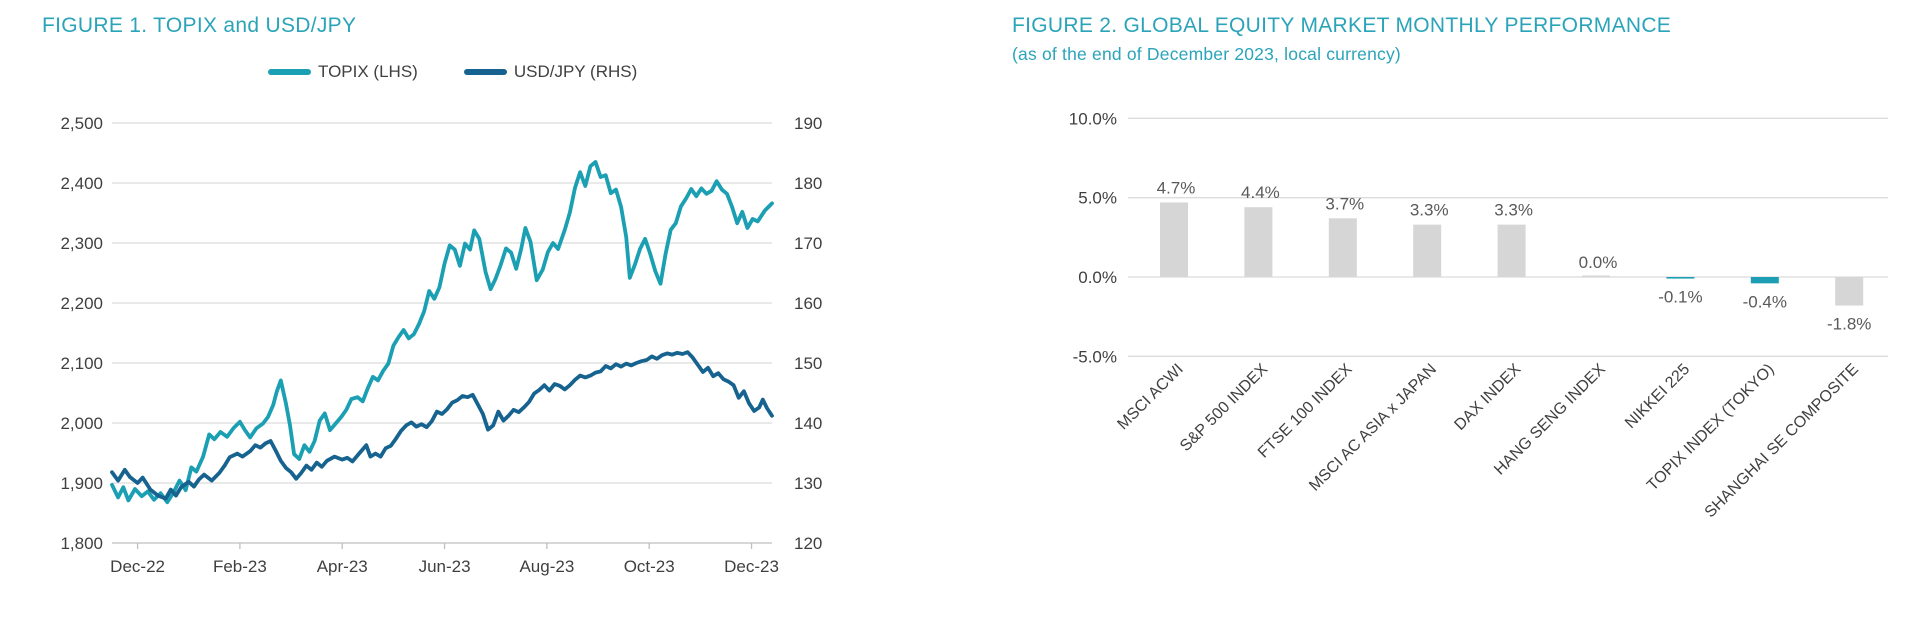  Describe the element at coordinates (1764, 280) in the screenshot. I see `bar-topix-index-tokyo-` at that location.